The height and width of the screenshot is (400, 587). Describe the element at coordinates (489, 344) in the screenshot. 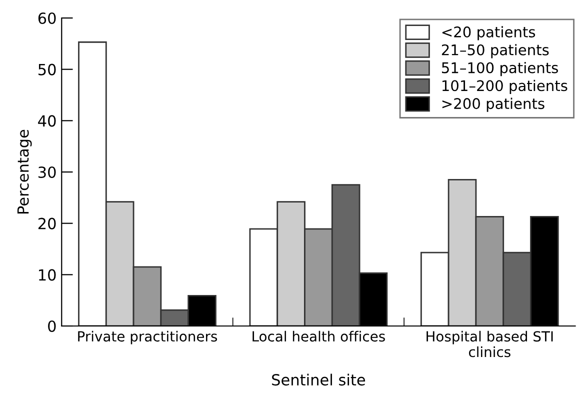

I see `x-tick-label: Hospital based STI clinics` at that location.